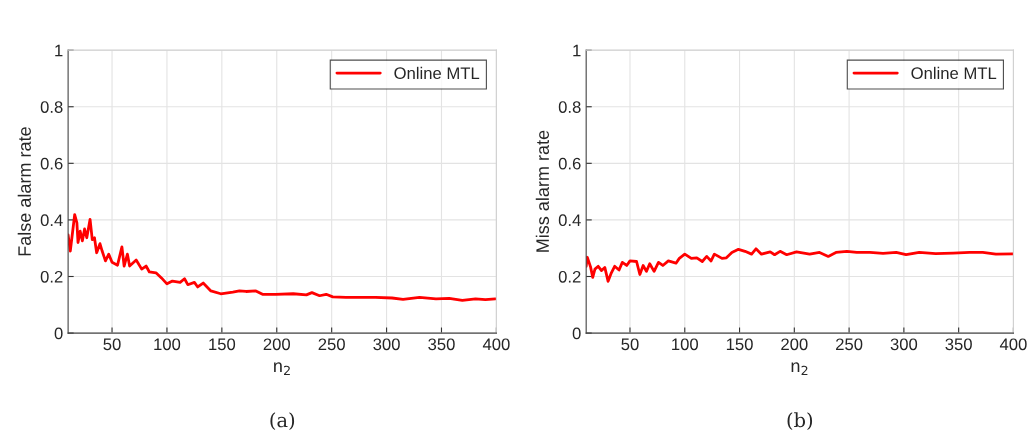 Image resolution: width=1032 pixels, height=440 pixels. I want to click on text: (a), so click(282, 421).